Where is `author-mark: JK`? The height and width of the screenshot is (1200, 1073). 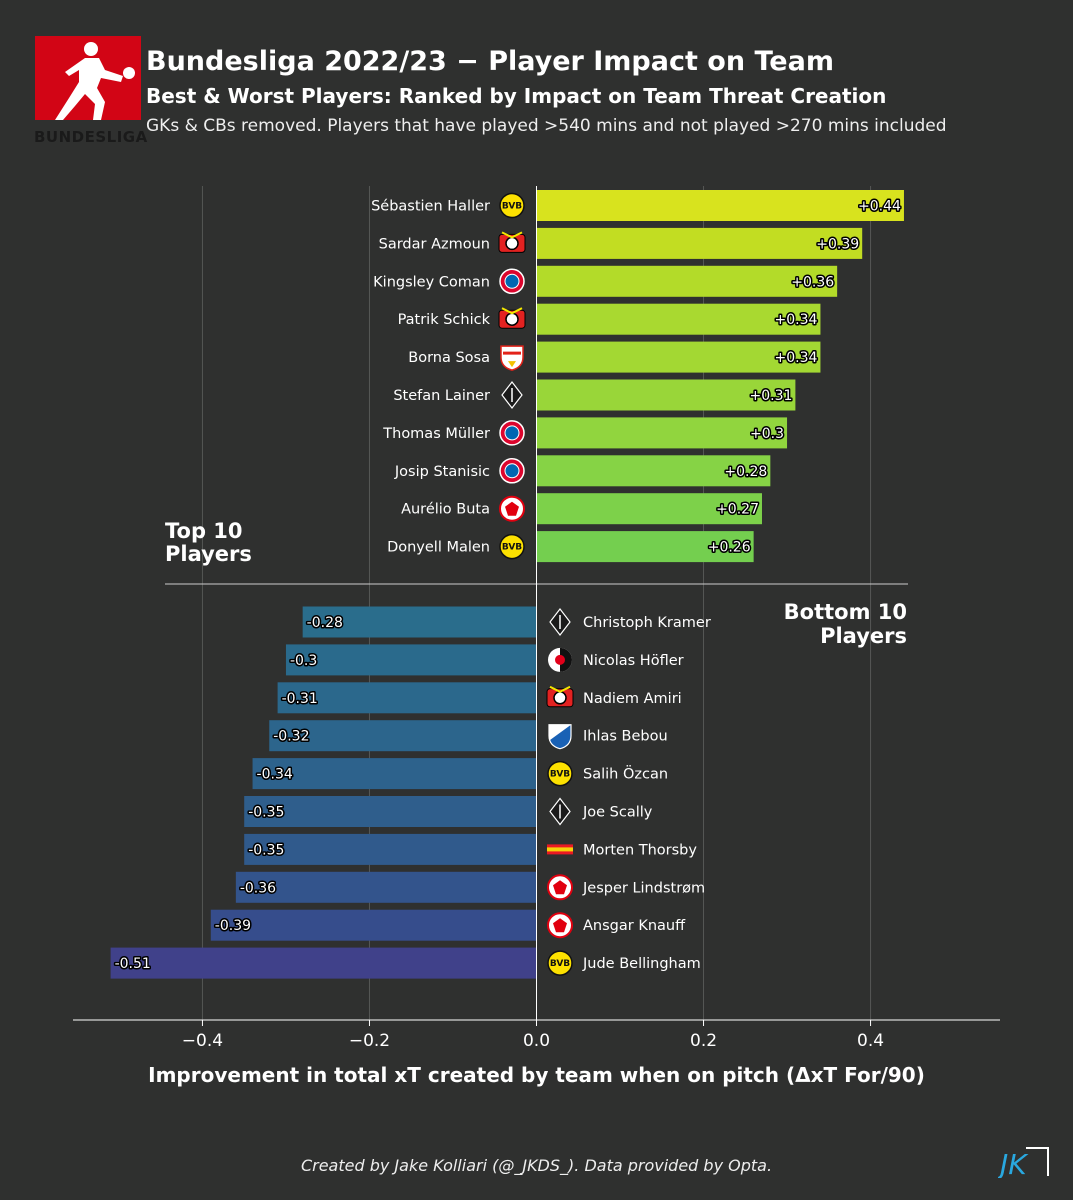 author-mark: JK is located at coordinates (1023, 1162).